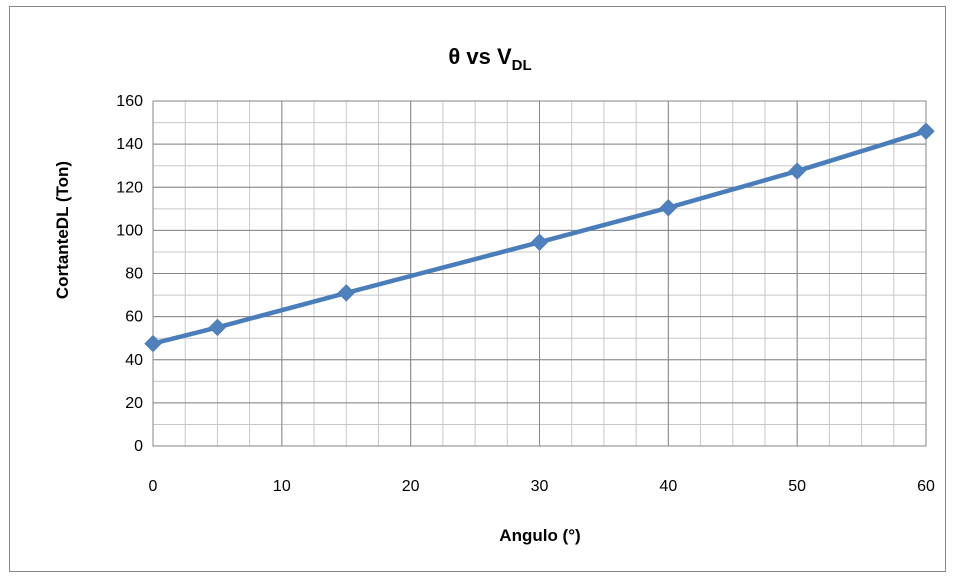 This screenshot has height=578, width=956. I want to click on x-axis-title: Angulo (°), so click(539, 535).